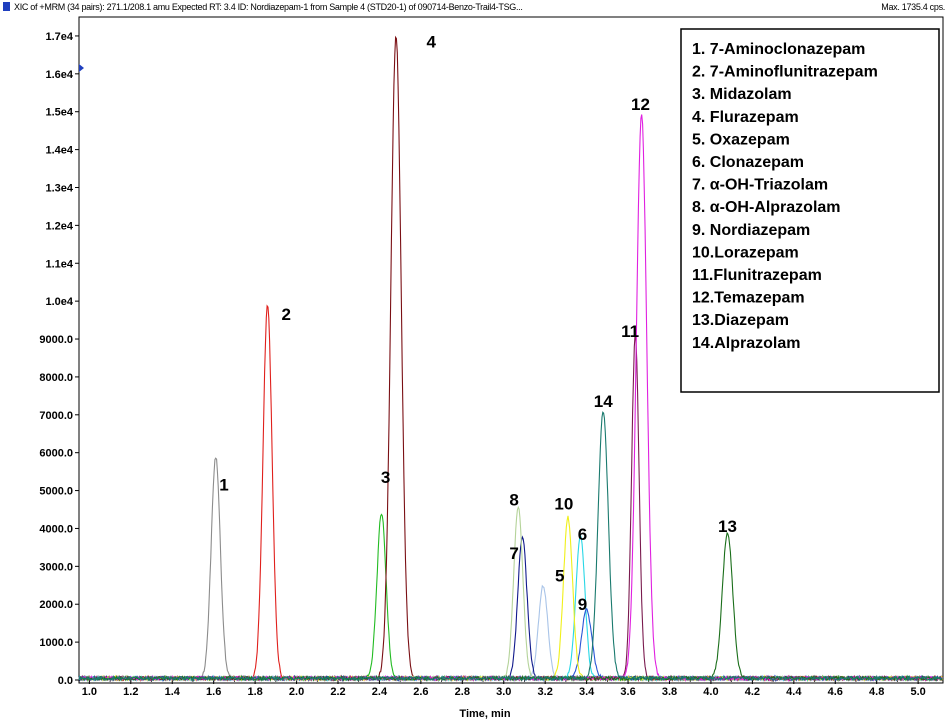 Image resolution: width=947 pixels, height=719 pixels. I want to click on legend-item: 5. Oxazepam, so click(741, 139).